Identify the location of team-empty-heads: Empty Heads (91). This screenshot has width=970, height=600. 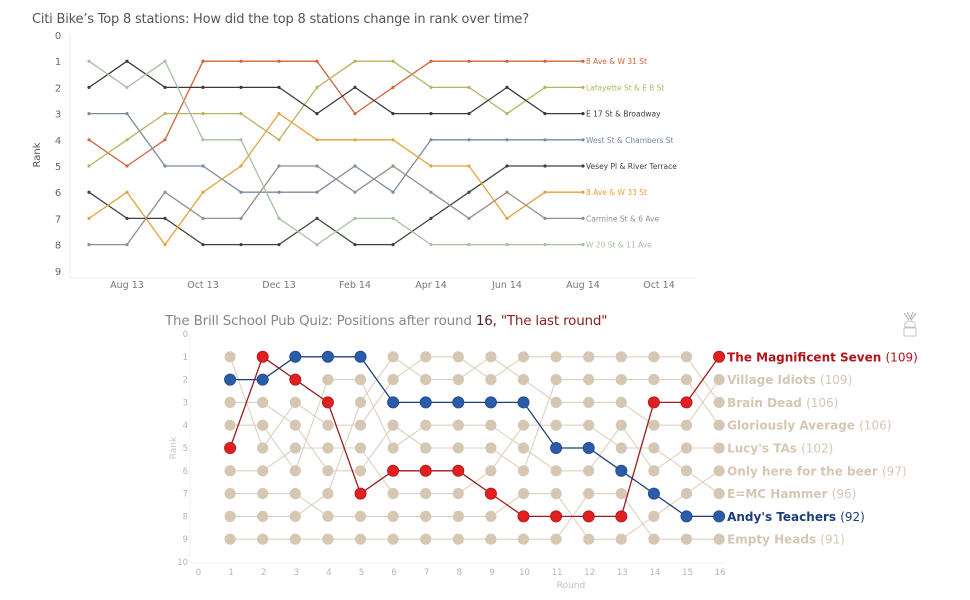
(534, 517).